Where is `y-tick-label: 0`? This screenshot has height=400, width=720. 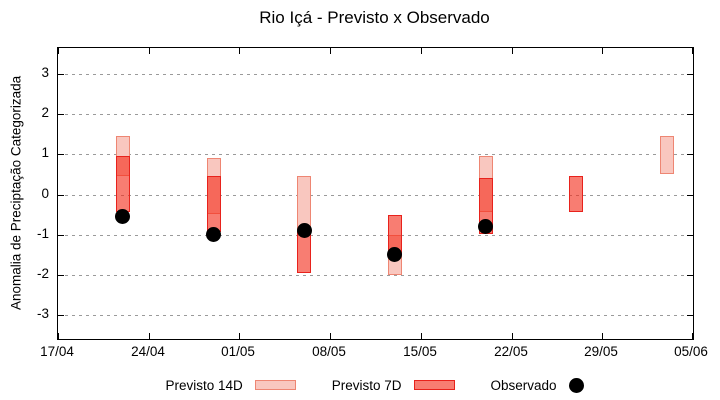
y-tick-label: 0 is located at coordinates (45, 193).